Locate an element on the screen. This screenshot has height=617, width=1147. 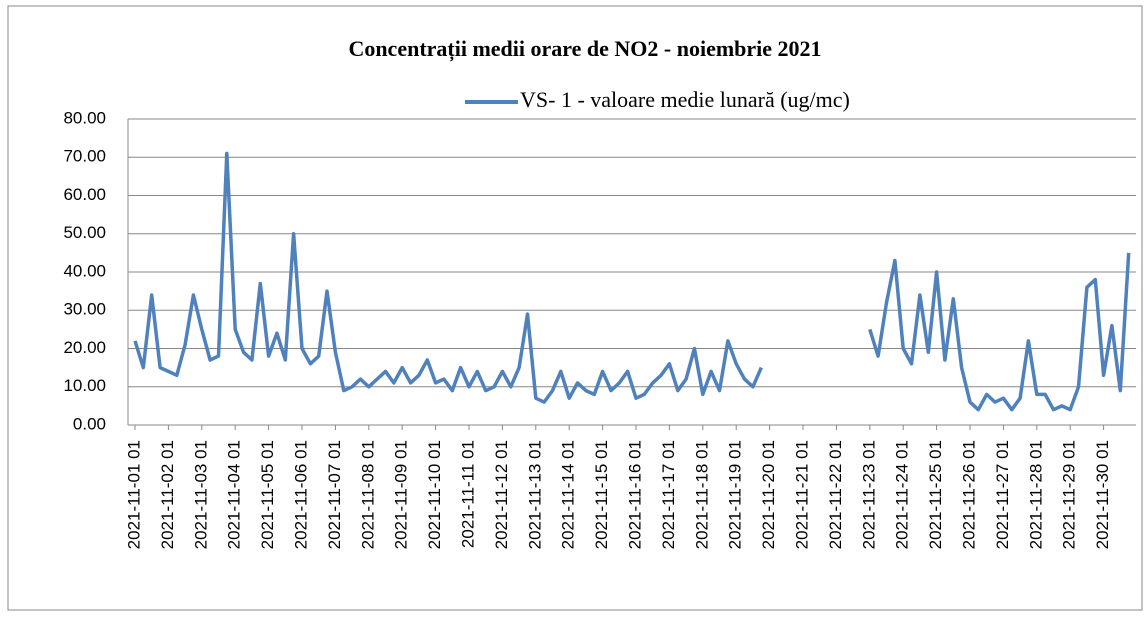
y-tick-label: 40.00 is located at coordinates (84, 270).